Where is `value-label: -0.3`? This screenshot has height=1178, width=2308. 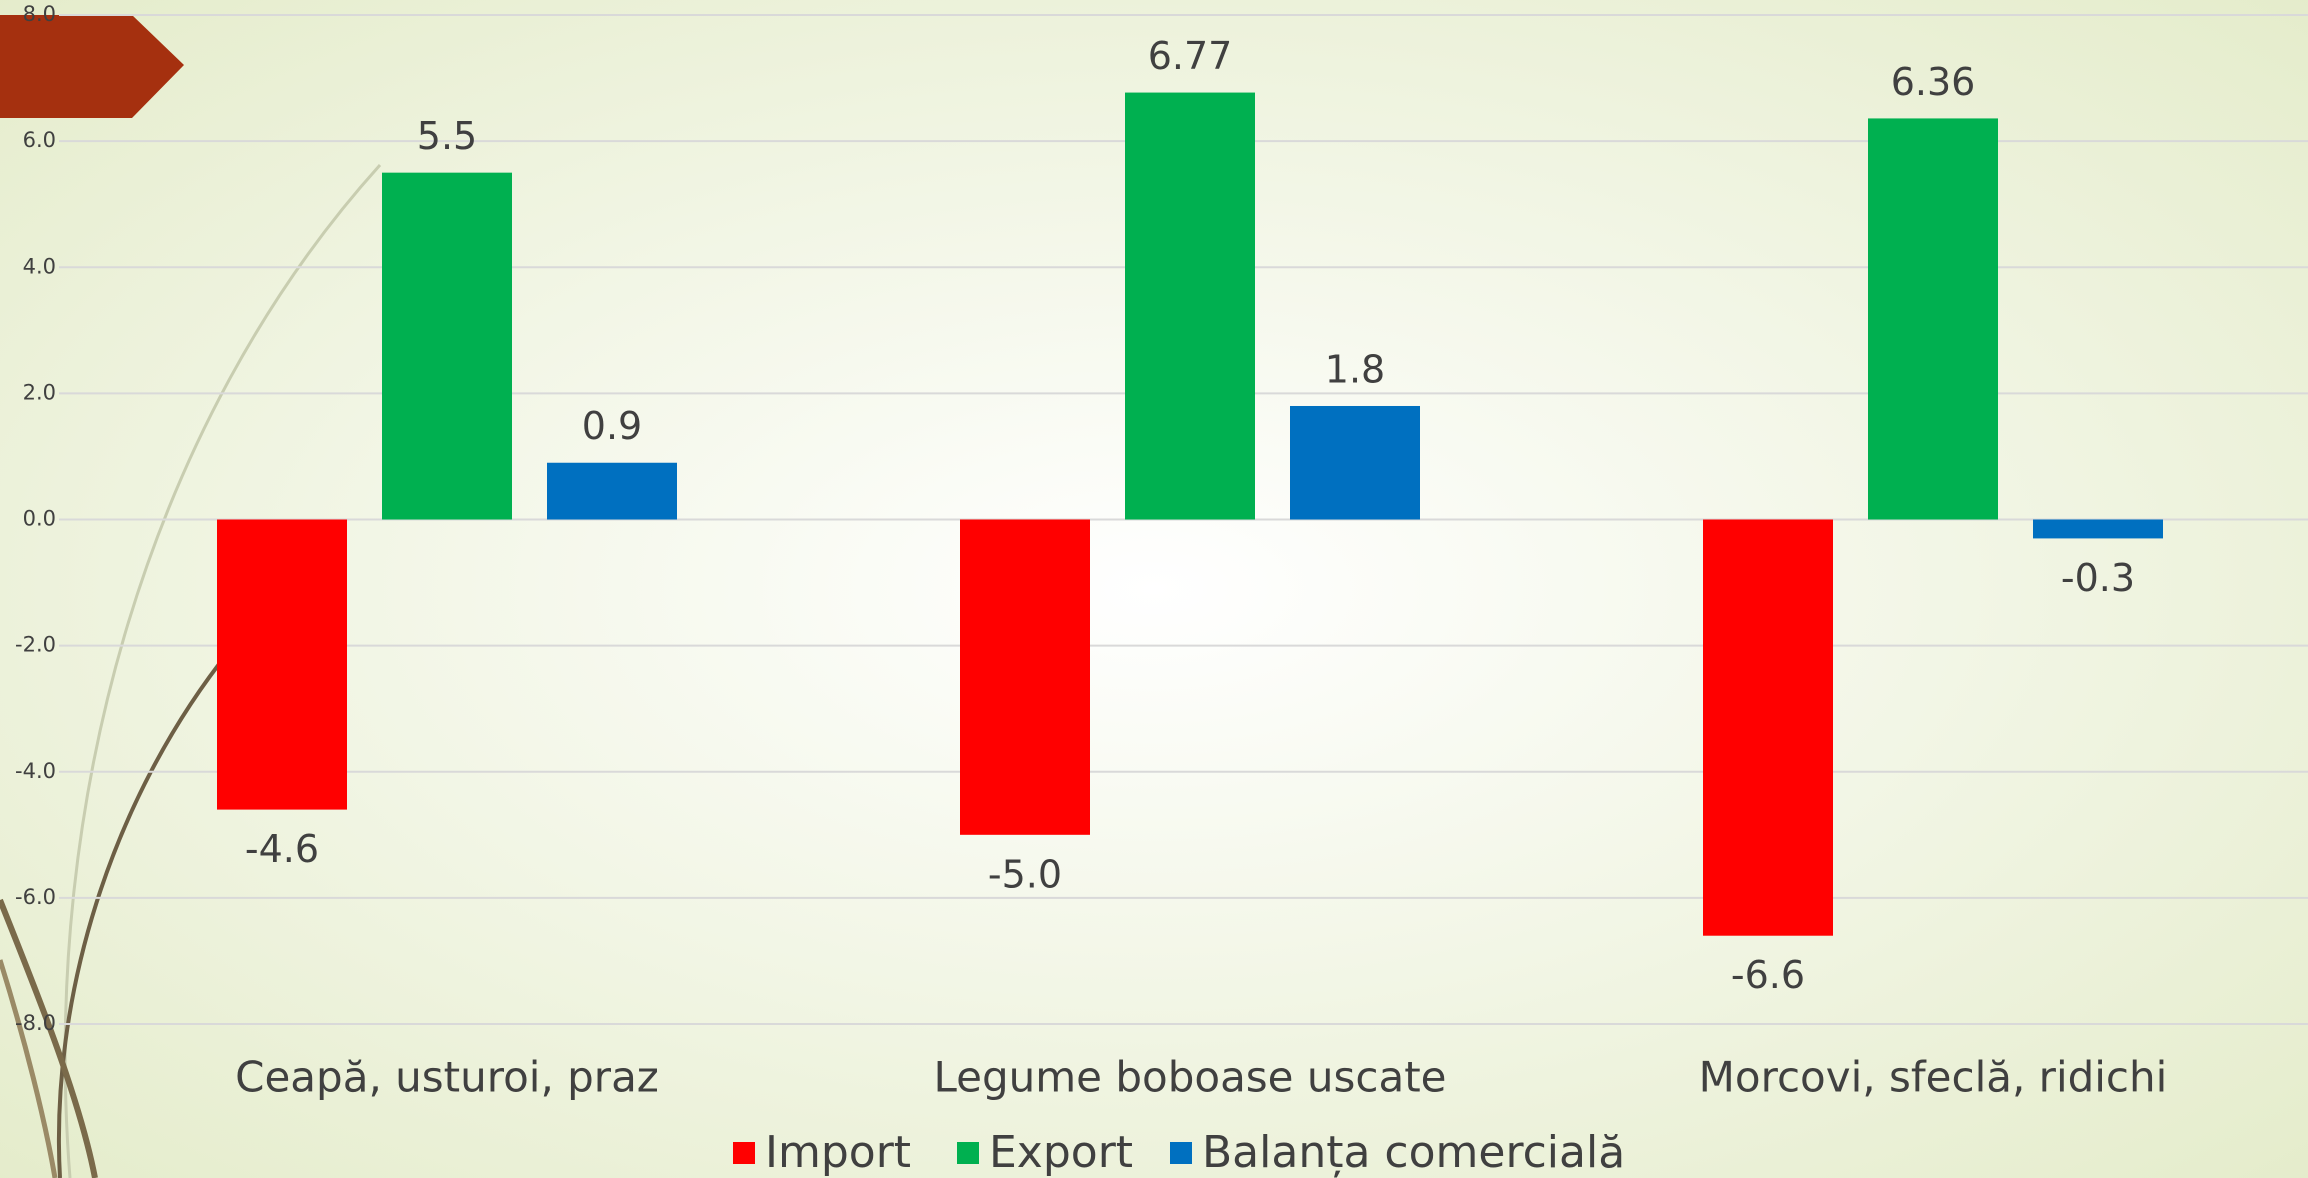 value-label: -0.3 is located at coordinates (2098, 578).